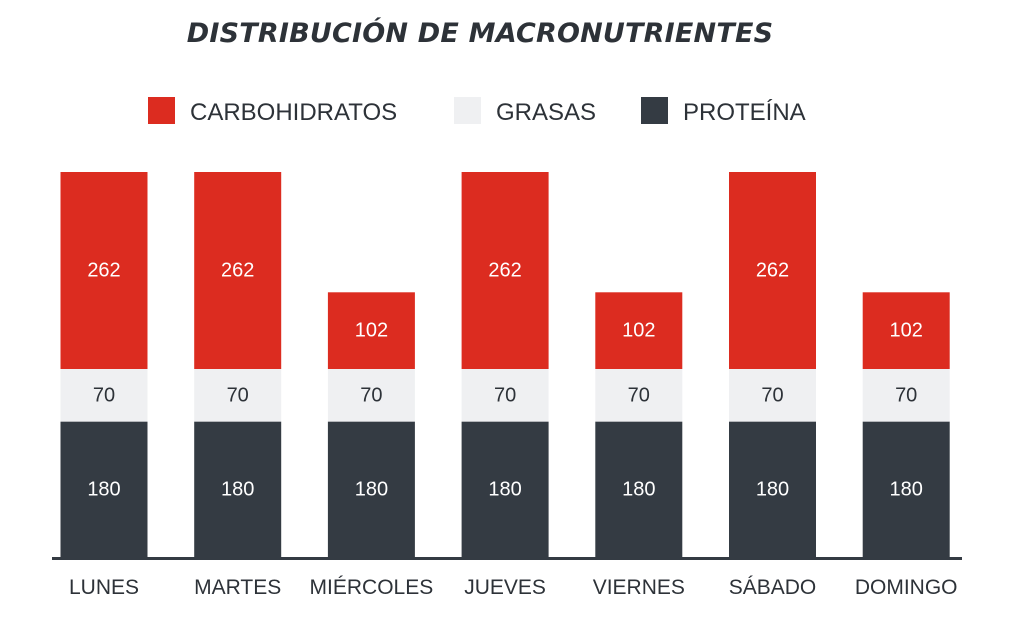  I want to click on legend-label-proteina: PROTEÍNA, so click(744, 112).